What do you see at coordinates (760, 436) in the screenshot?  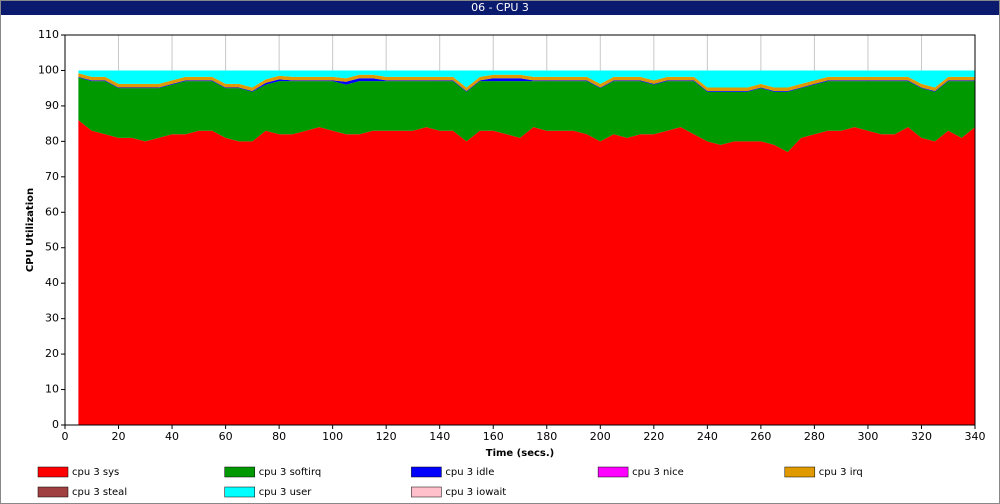 I see `x-tick-label: 260` at bounding box center [760, 436].